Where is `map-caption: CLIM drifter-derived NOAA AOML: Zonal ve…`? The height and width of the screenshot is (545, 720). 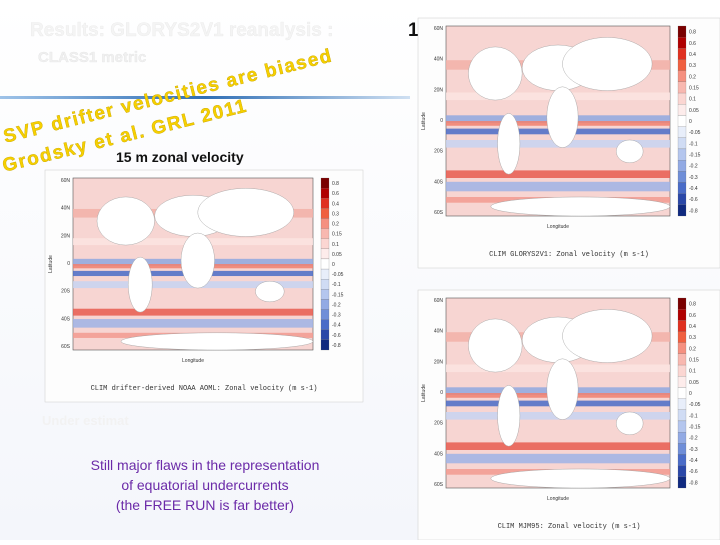
map-caption: CLIM drifter-derived NOAA AOML: Zonal ve… is located at coordinates (204, 389).